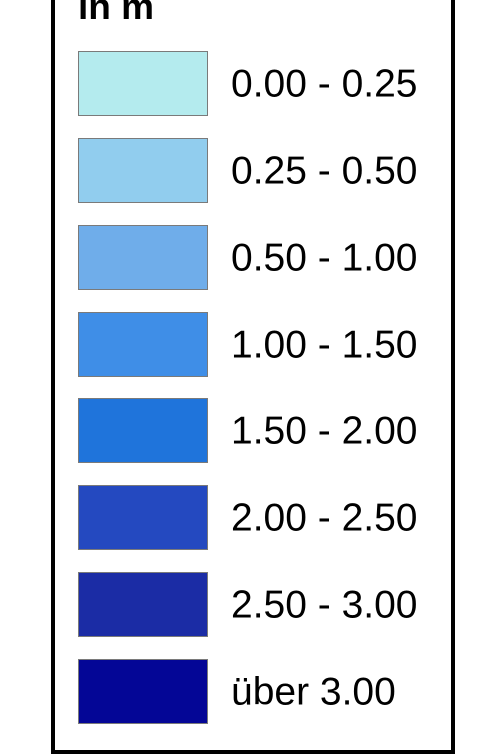 Image resolution: width=491 pixels, height=754 pixels. I want to click on legend-item: 0.50 - 1.00, so click(263, 257).